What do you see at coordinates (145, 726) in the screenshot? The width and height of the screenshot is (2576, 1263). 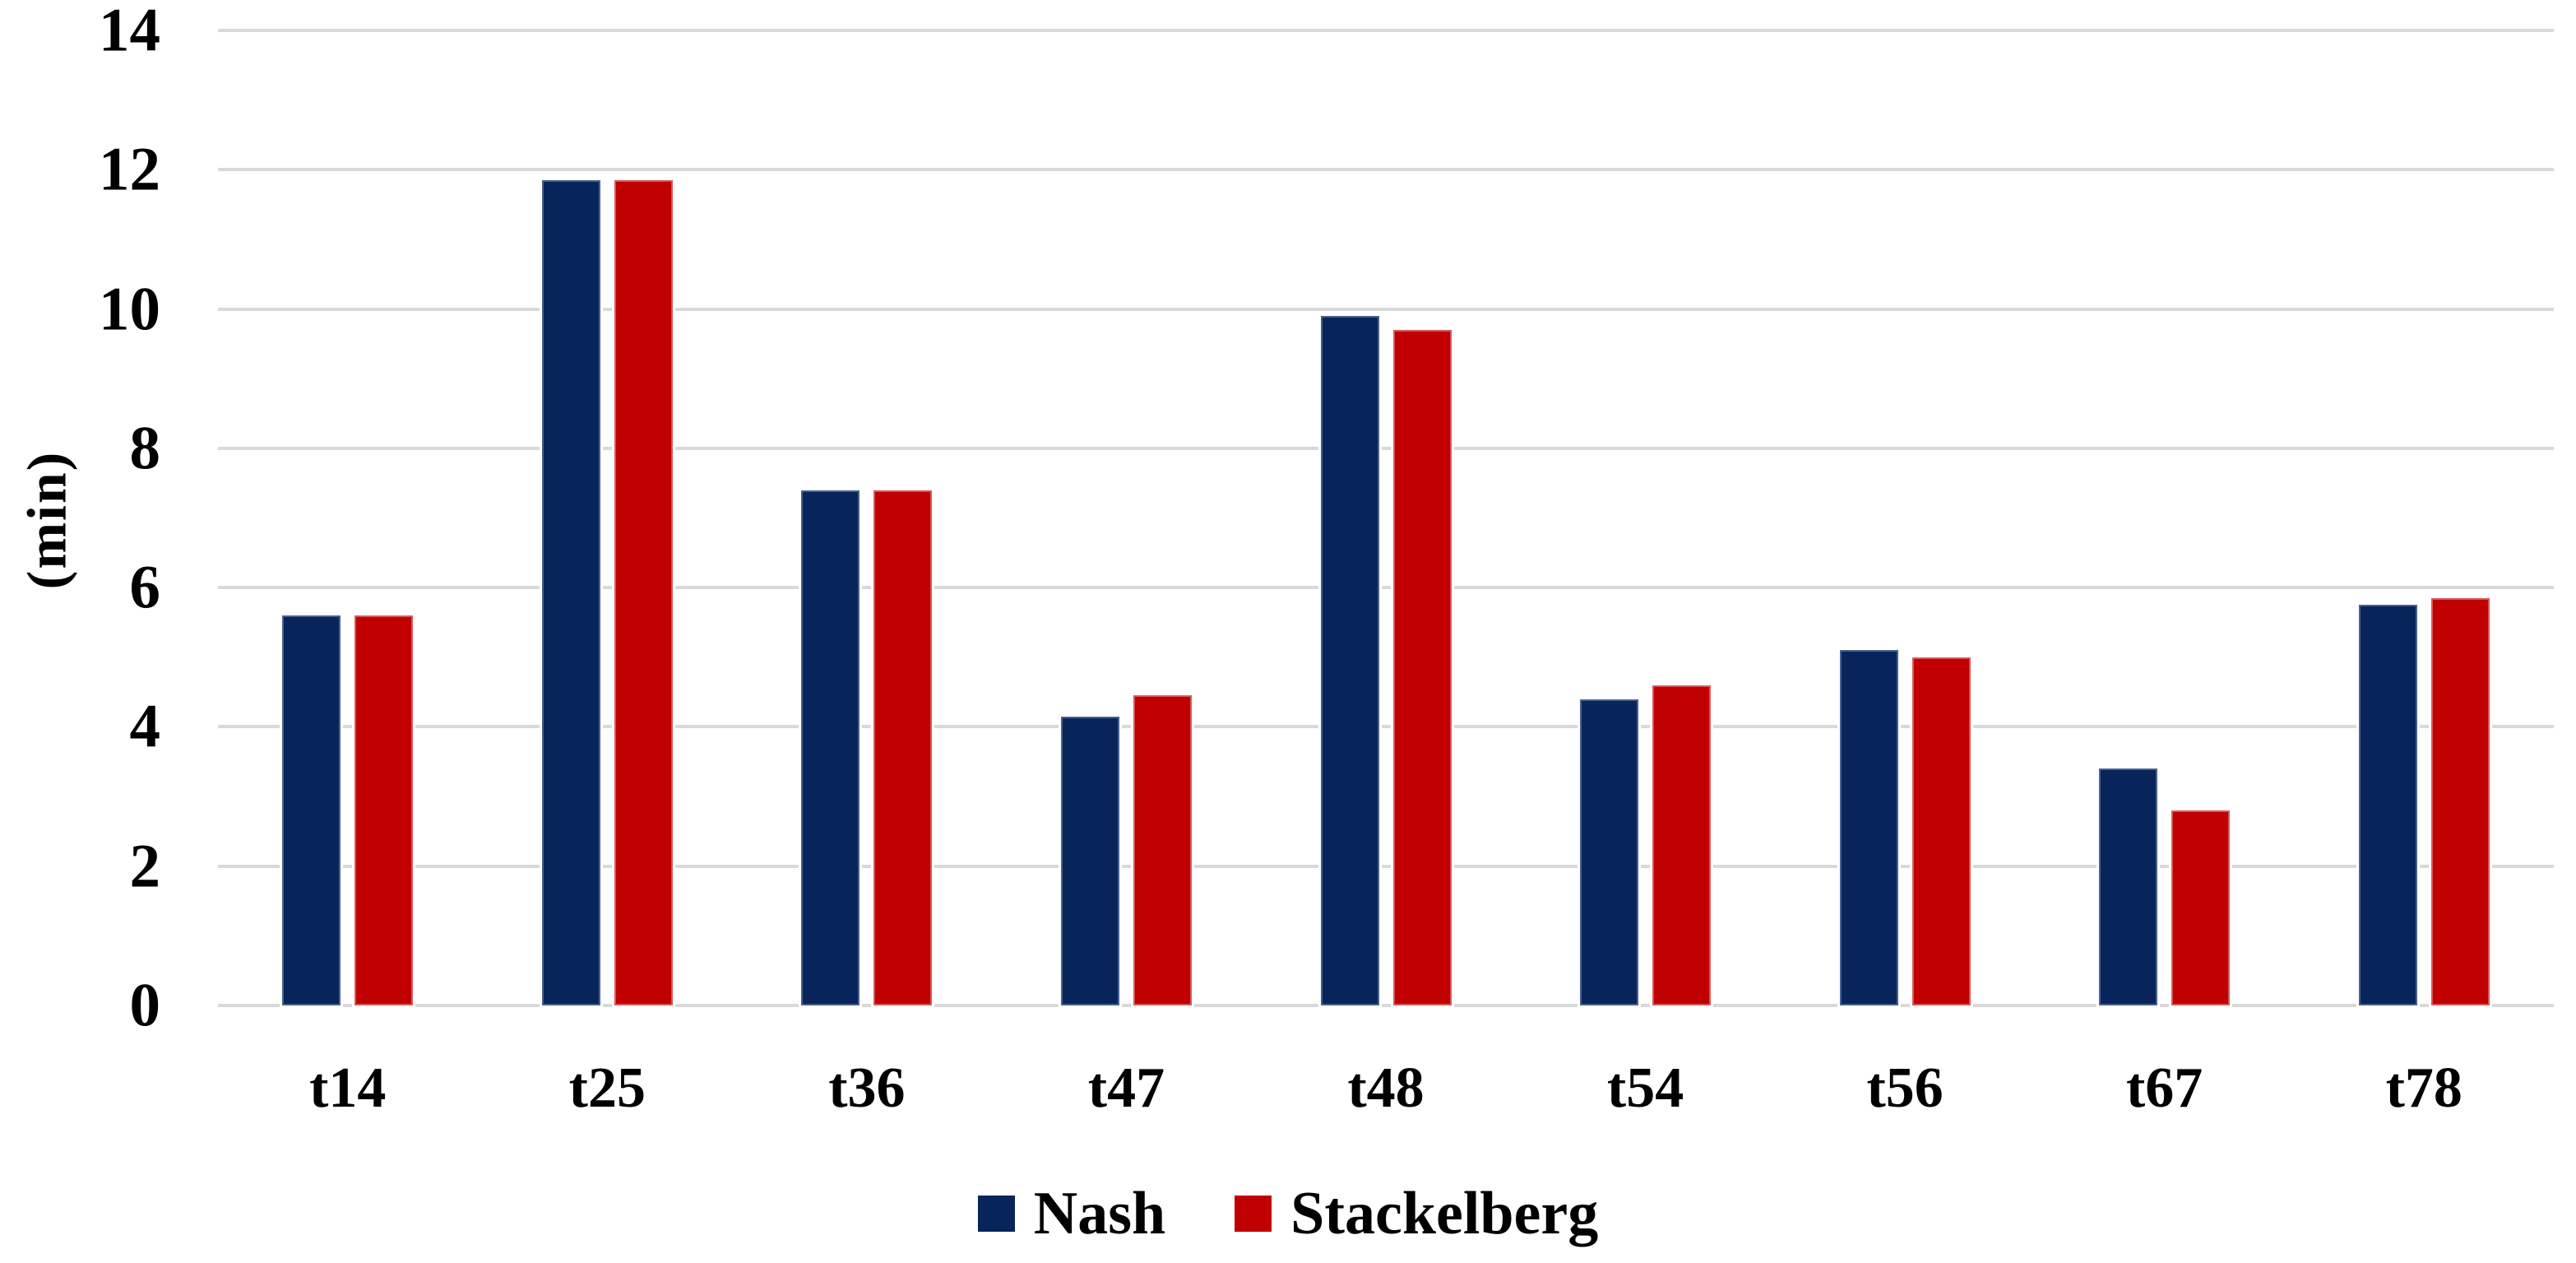 I see `y-tick-label-4: 4` at bounding box center [145, 726].